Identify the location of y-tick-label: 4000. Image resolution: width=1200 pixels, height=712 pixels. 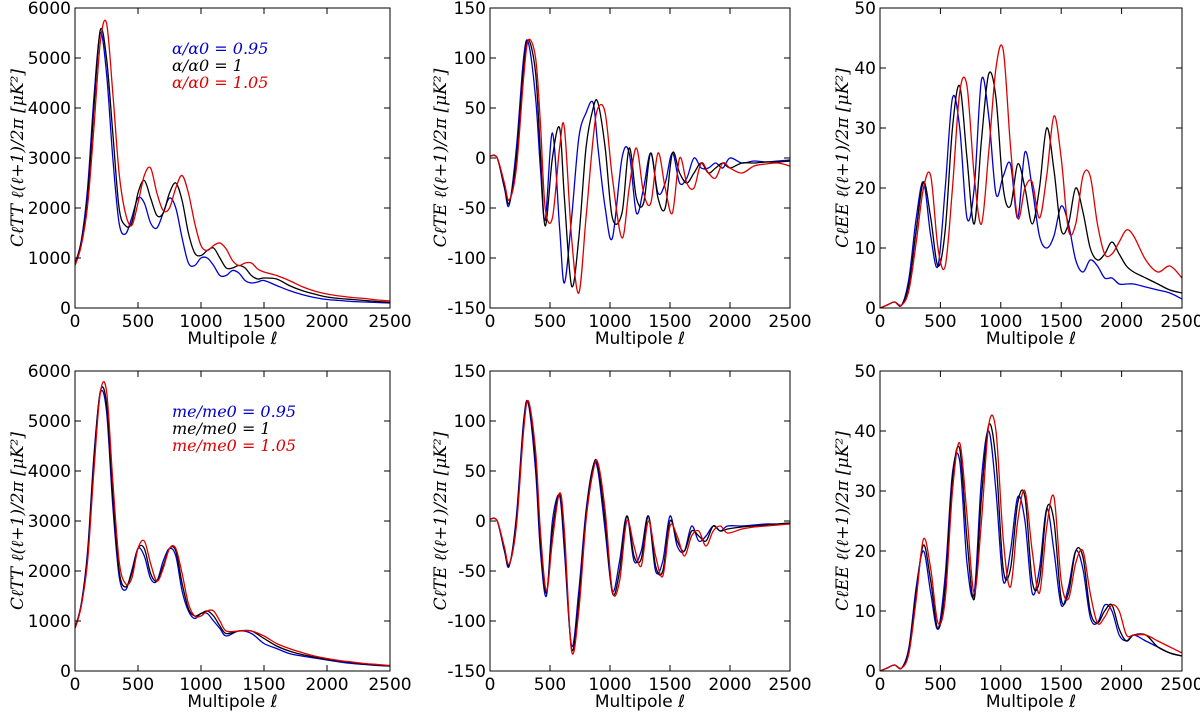
(49, 109).